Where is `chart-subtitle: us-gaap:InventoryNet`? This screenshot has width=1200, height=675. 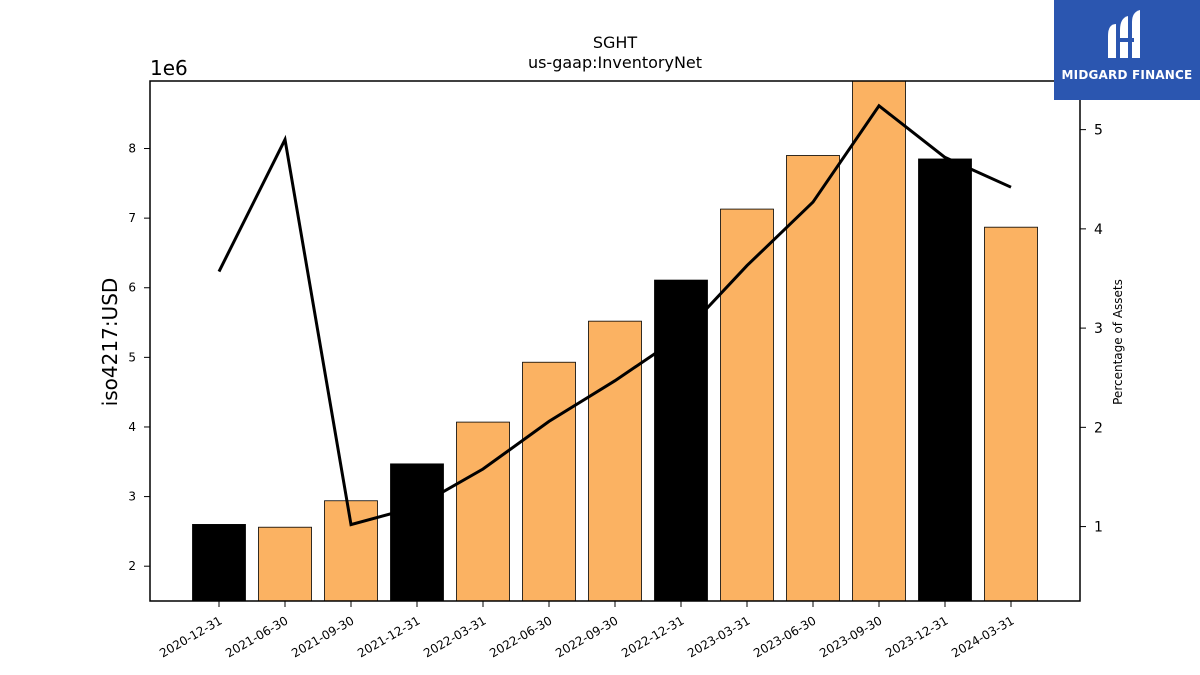 chart-subtitle: us-gaap:InventoryNet is located at coordinates (615, 62).